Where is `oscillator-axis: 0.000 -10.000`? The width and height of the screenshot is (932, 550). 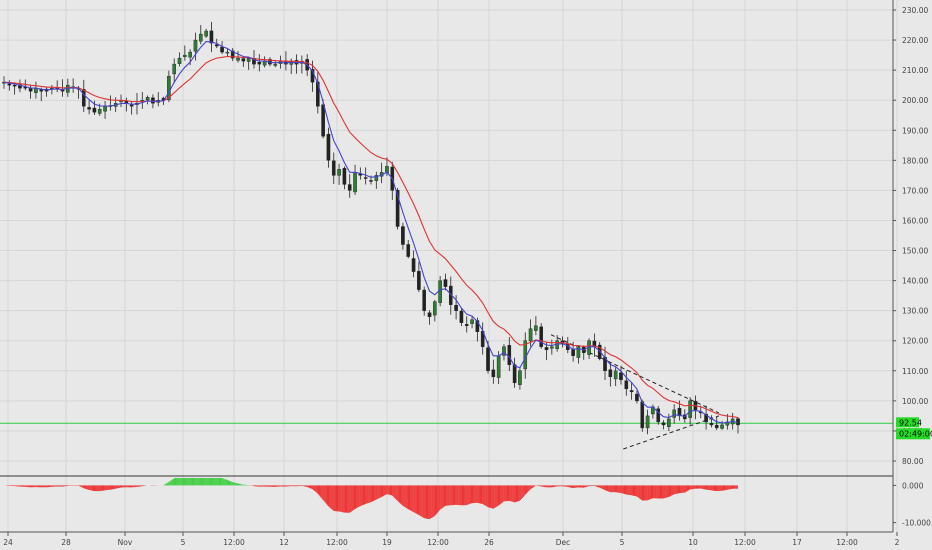
oscillator-axis: 0.000 -10.000 is located at coordinates (912, 504).